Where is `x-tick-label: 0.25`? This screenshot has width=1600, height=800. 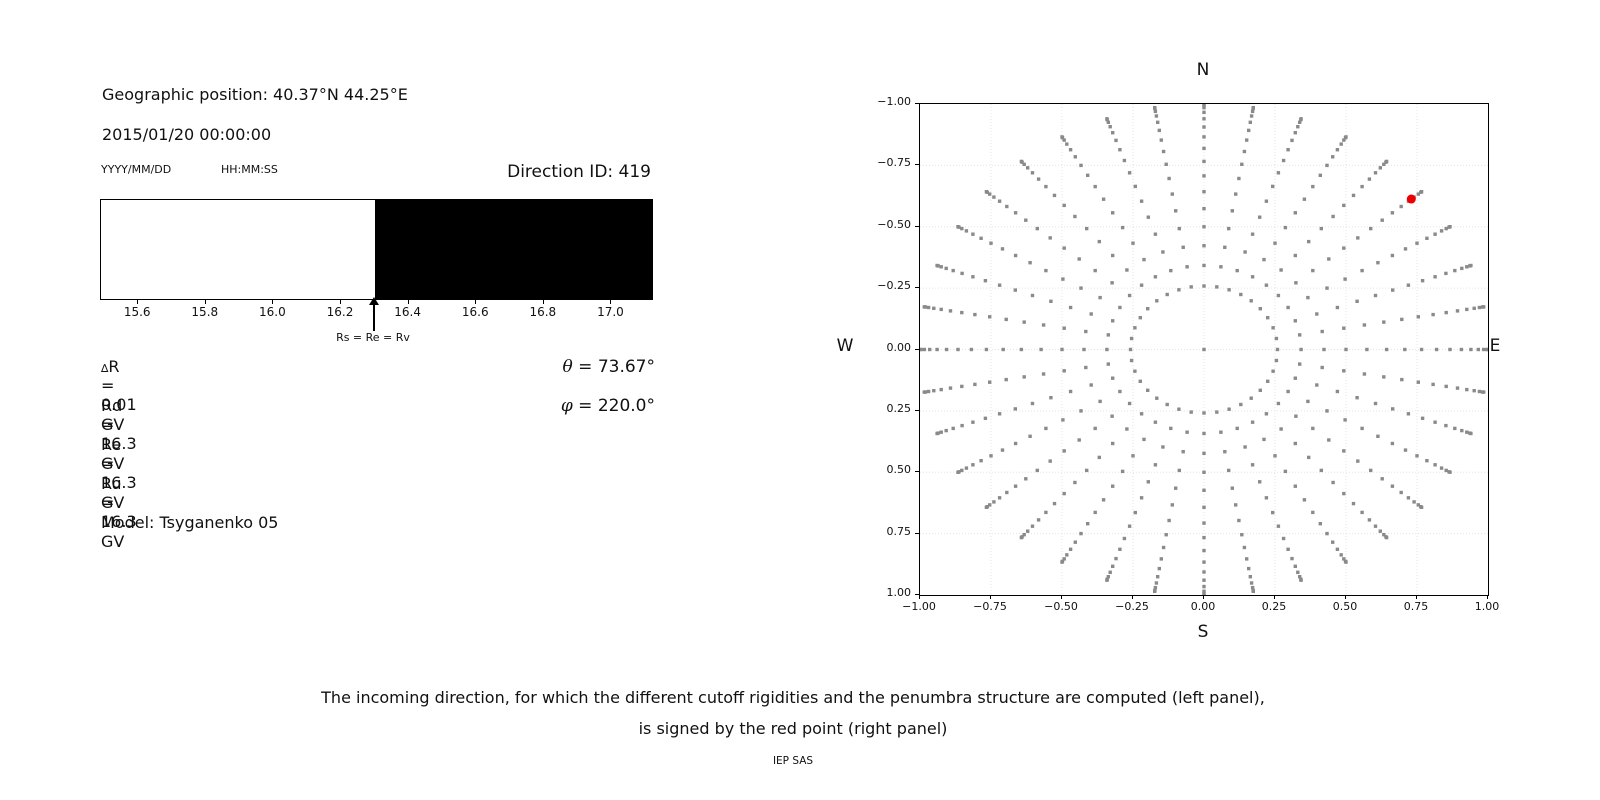
x-tick-label: 0.25 is located at coordinates (1274, 606).